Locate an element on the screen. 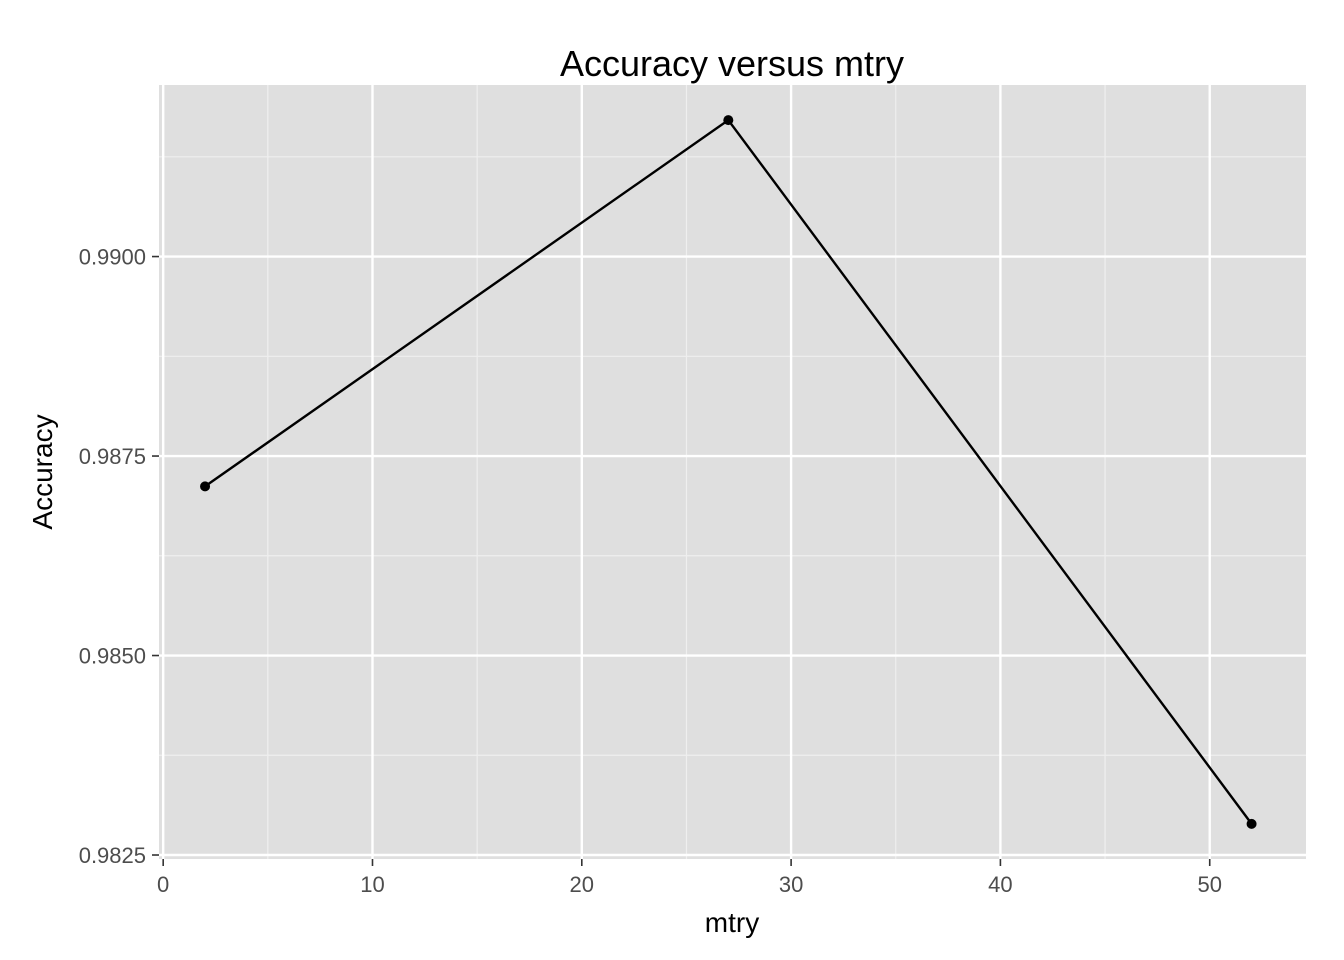  chart-title: Accuracy versus mtry is located at coordinates (732, 63).